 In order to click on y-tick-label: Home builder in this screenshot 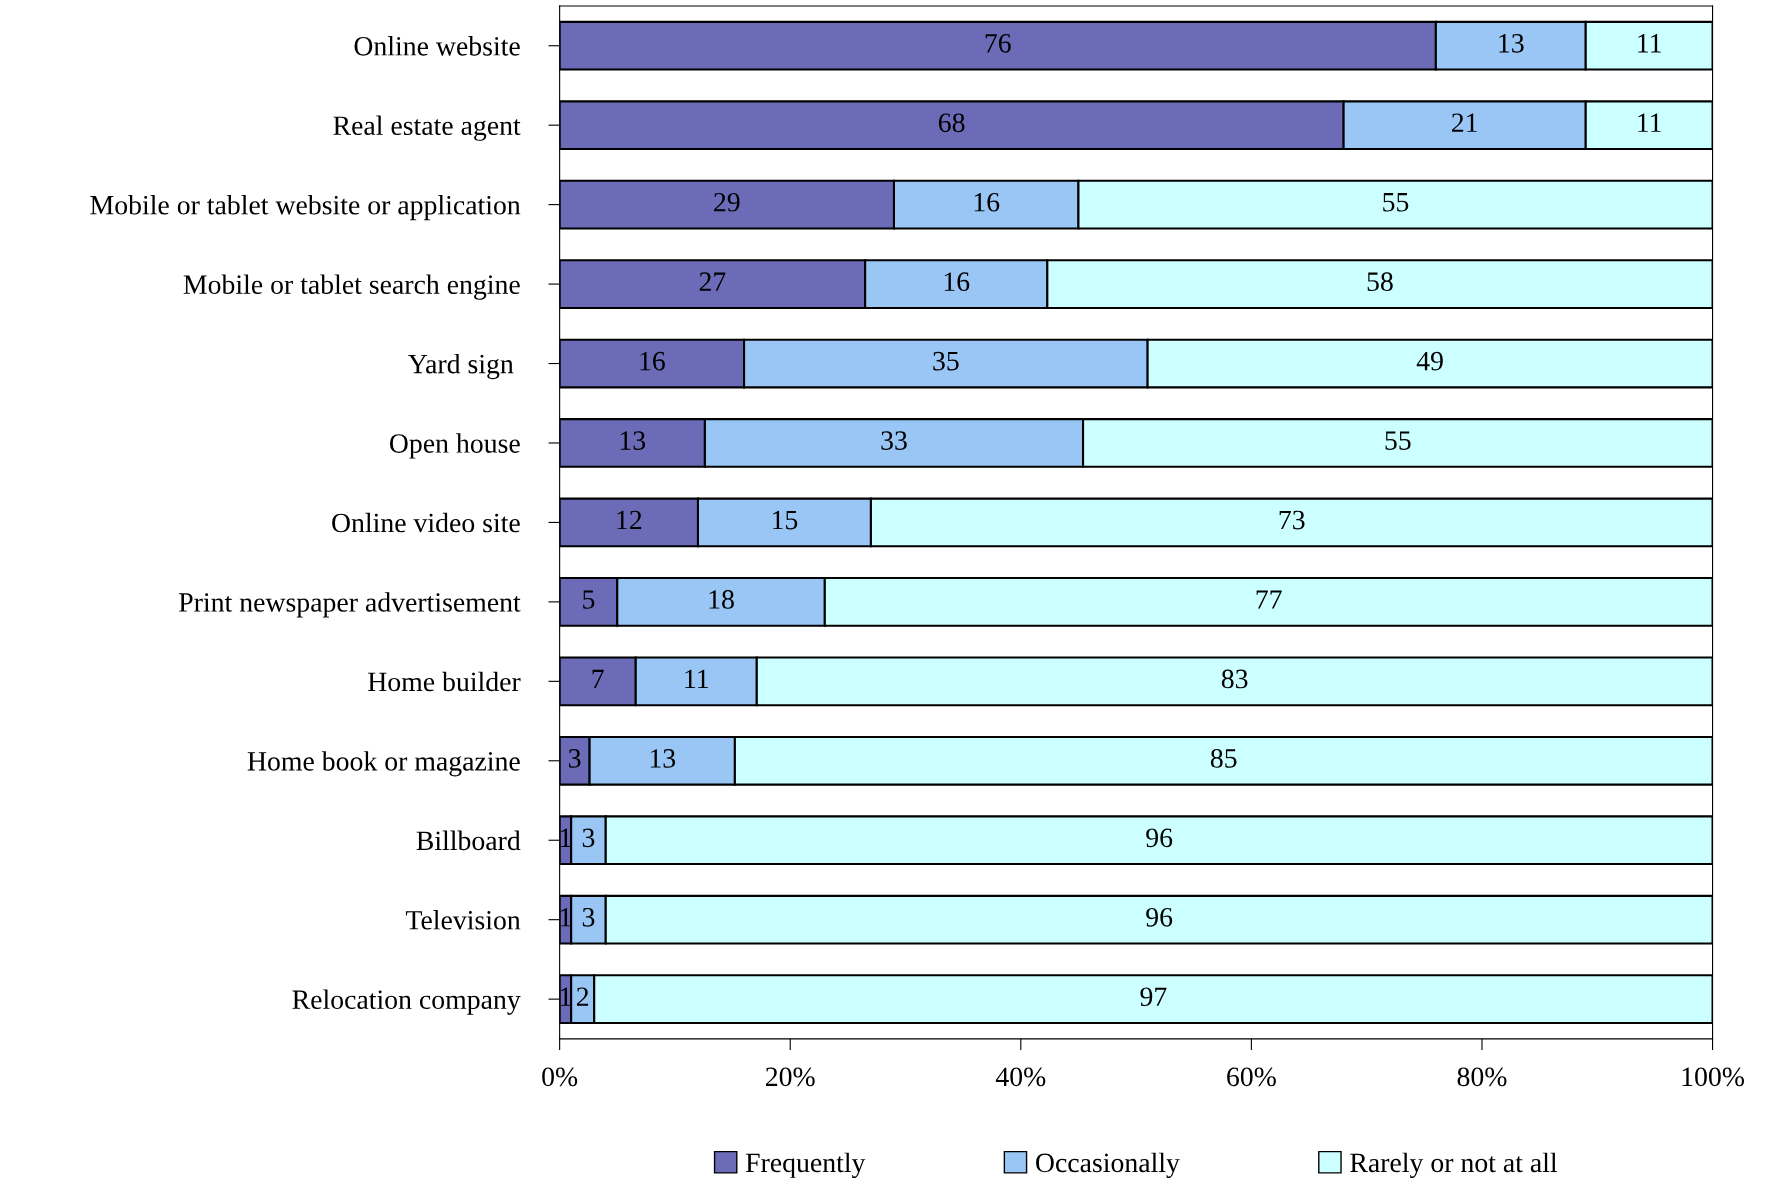, I will do `click(444, 681)`.